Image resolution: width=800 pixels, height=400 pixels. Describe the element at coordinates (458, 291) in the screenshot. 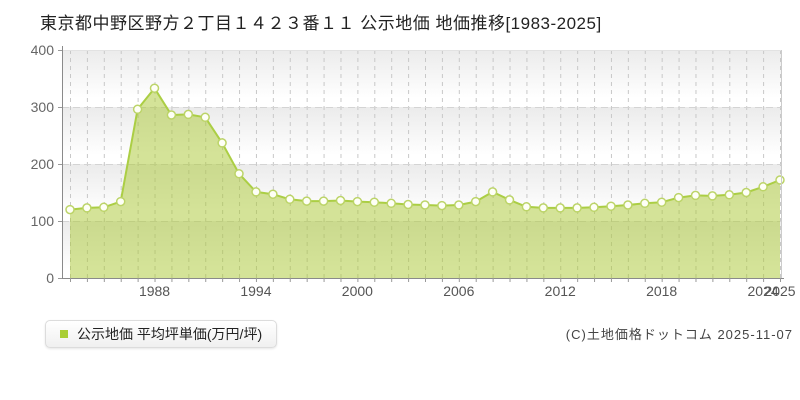

I see `svg-text: 2006` at that location.